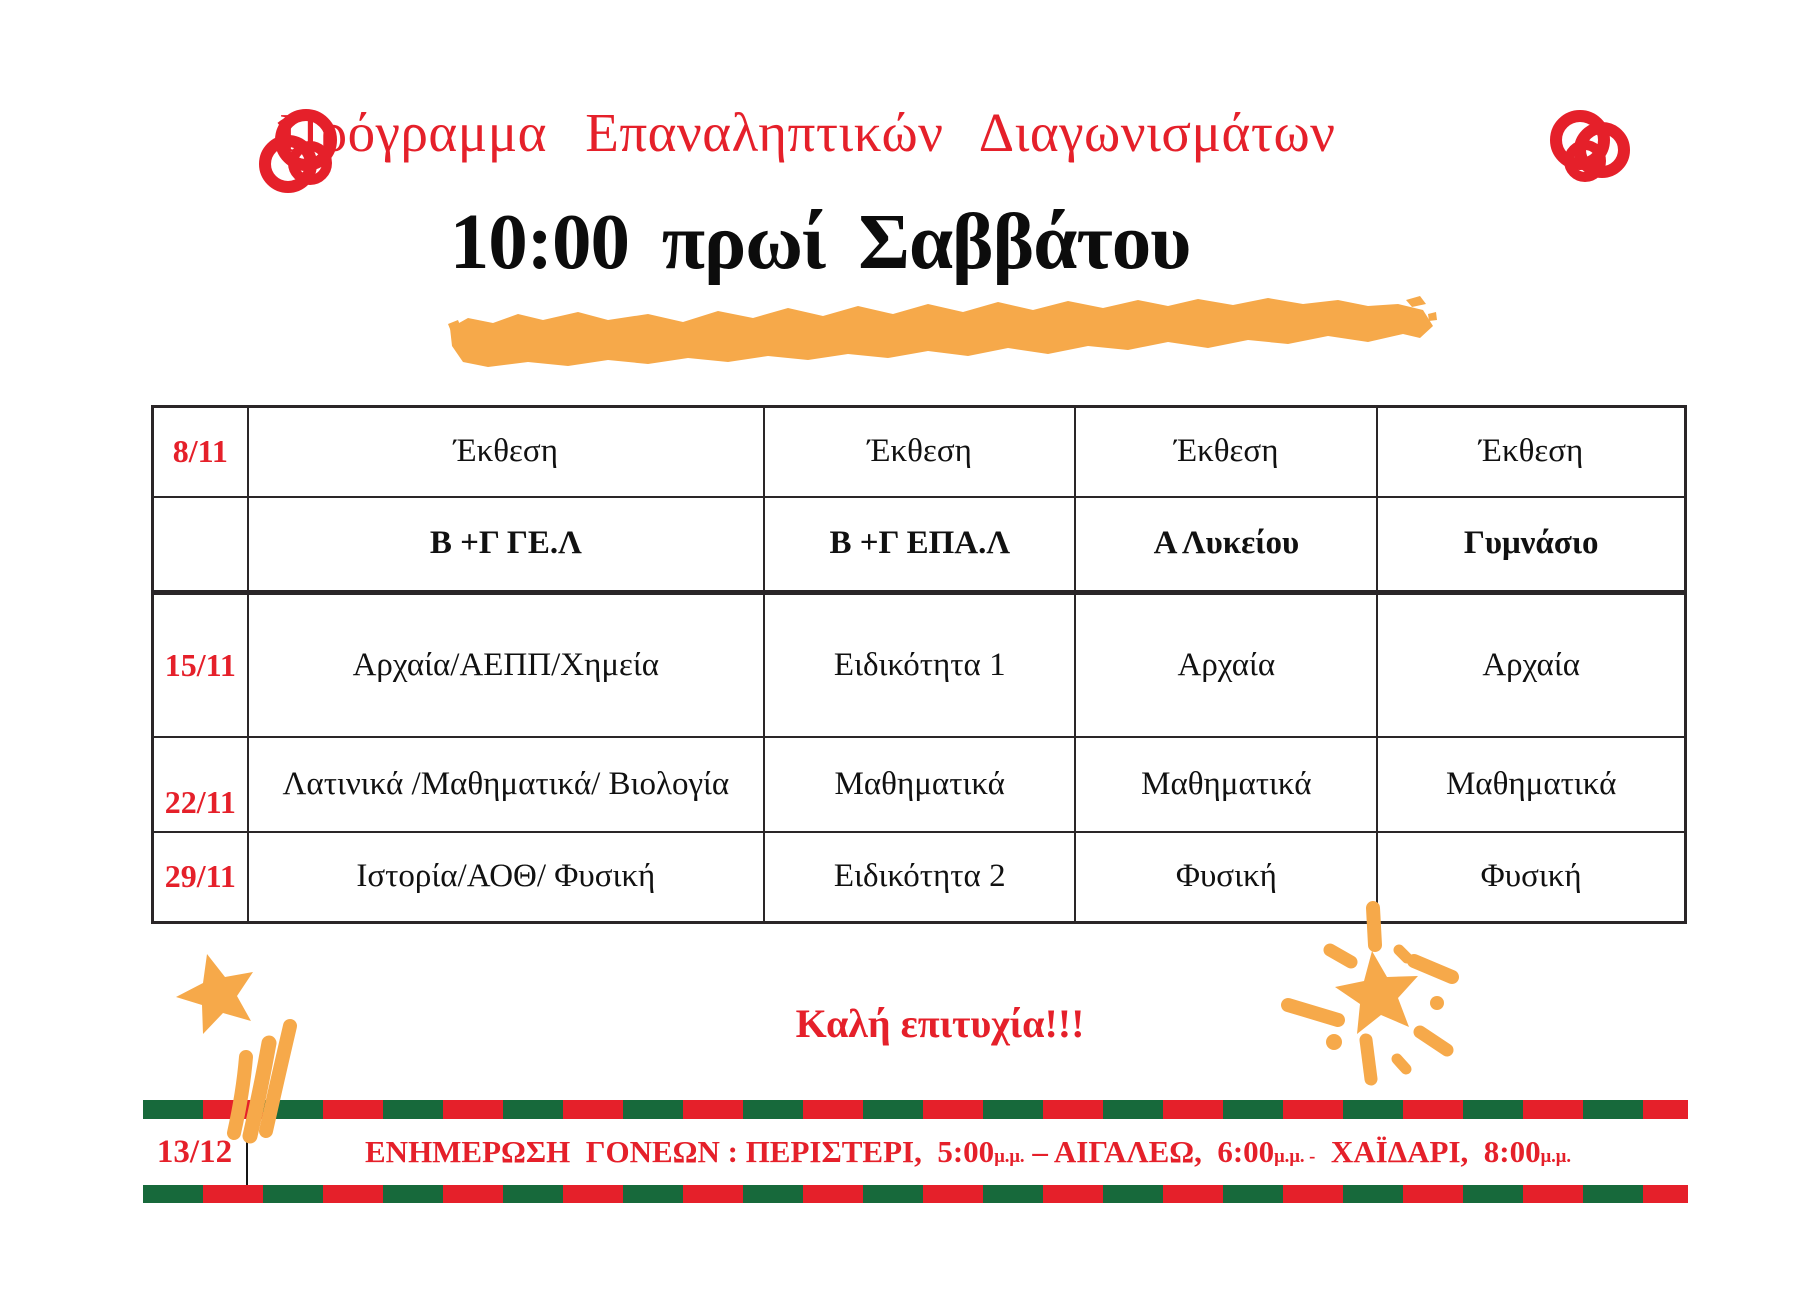  I want to click on schedule-cell: Β +Γ ΓΕ.Λ, so click(506, 545).